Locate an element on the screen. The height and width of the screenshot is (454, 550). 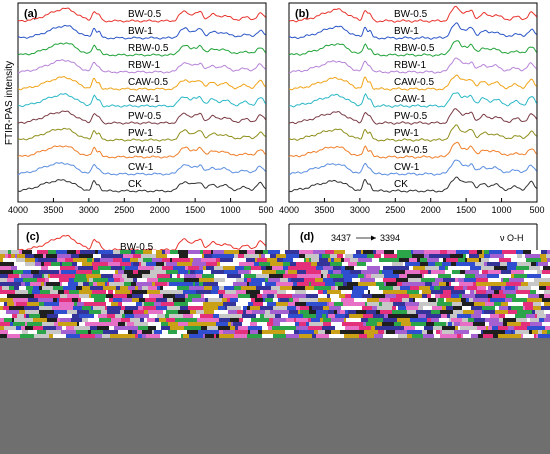
panel-a-x-ticks: 4000 3500 3000 2500 2000 1500 1000 500 is located at coordinates (141, 206).